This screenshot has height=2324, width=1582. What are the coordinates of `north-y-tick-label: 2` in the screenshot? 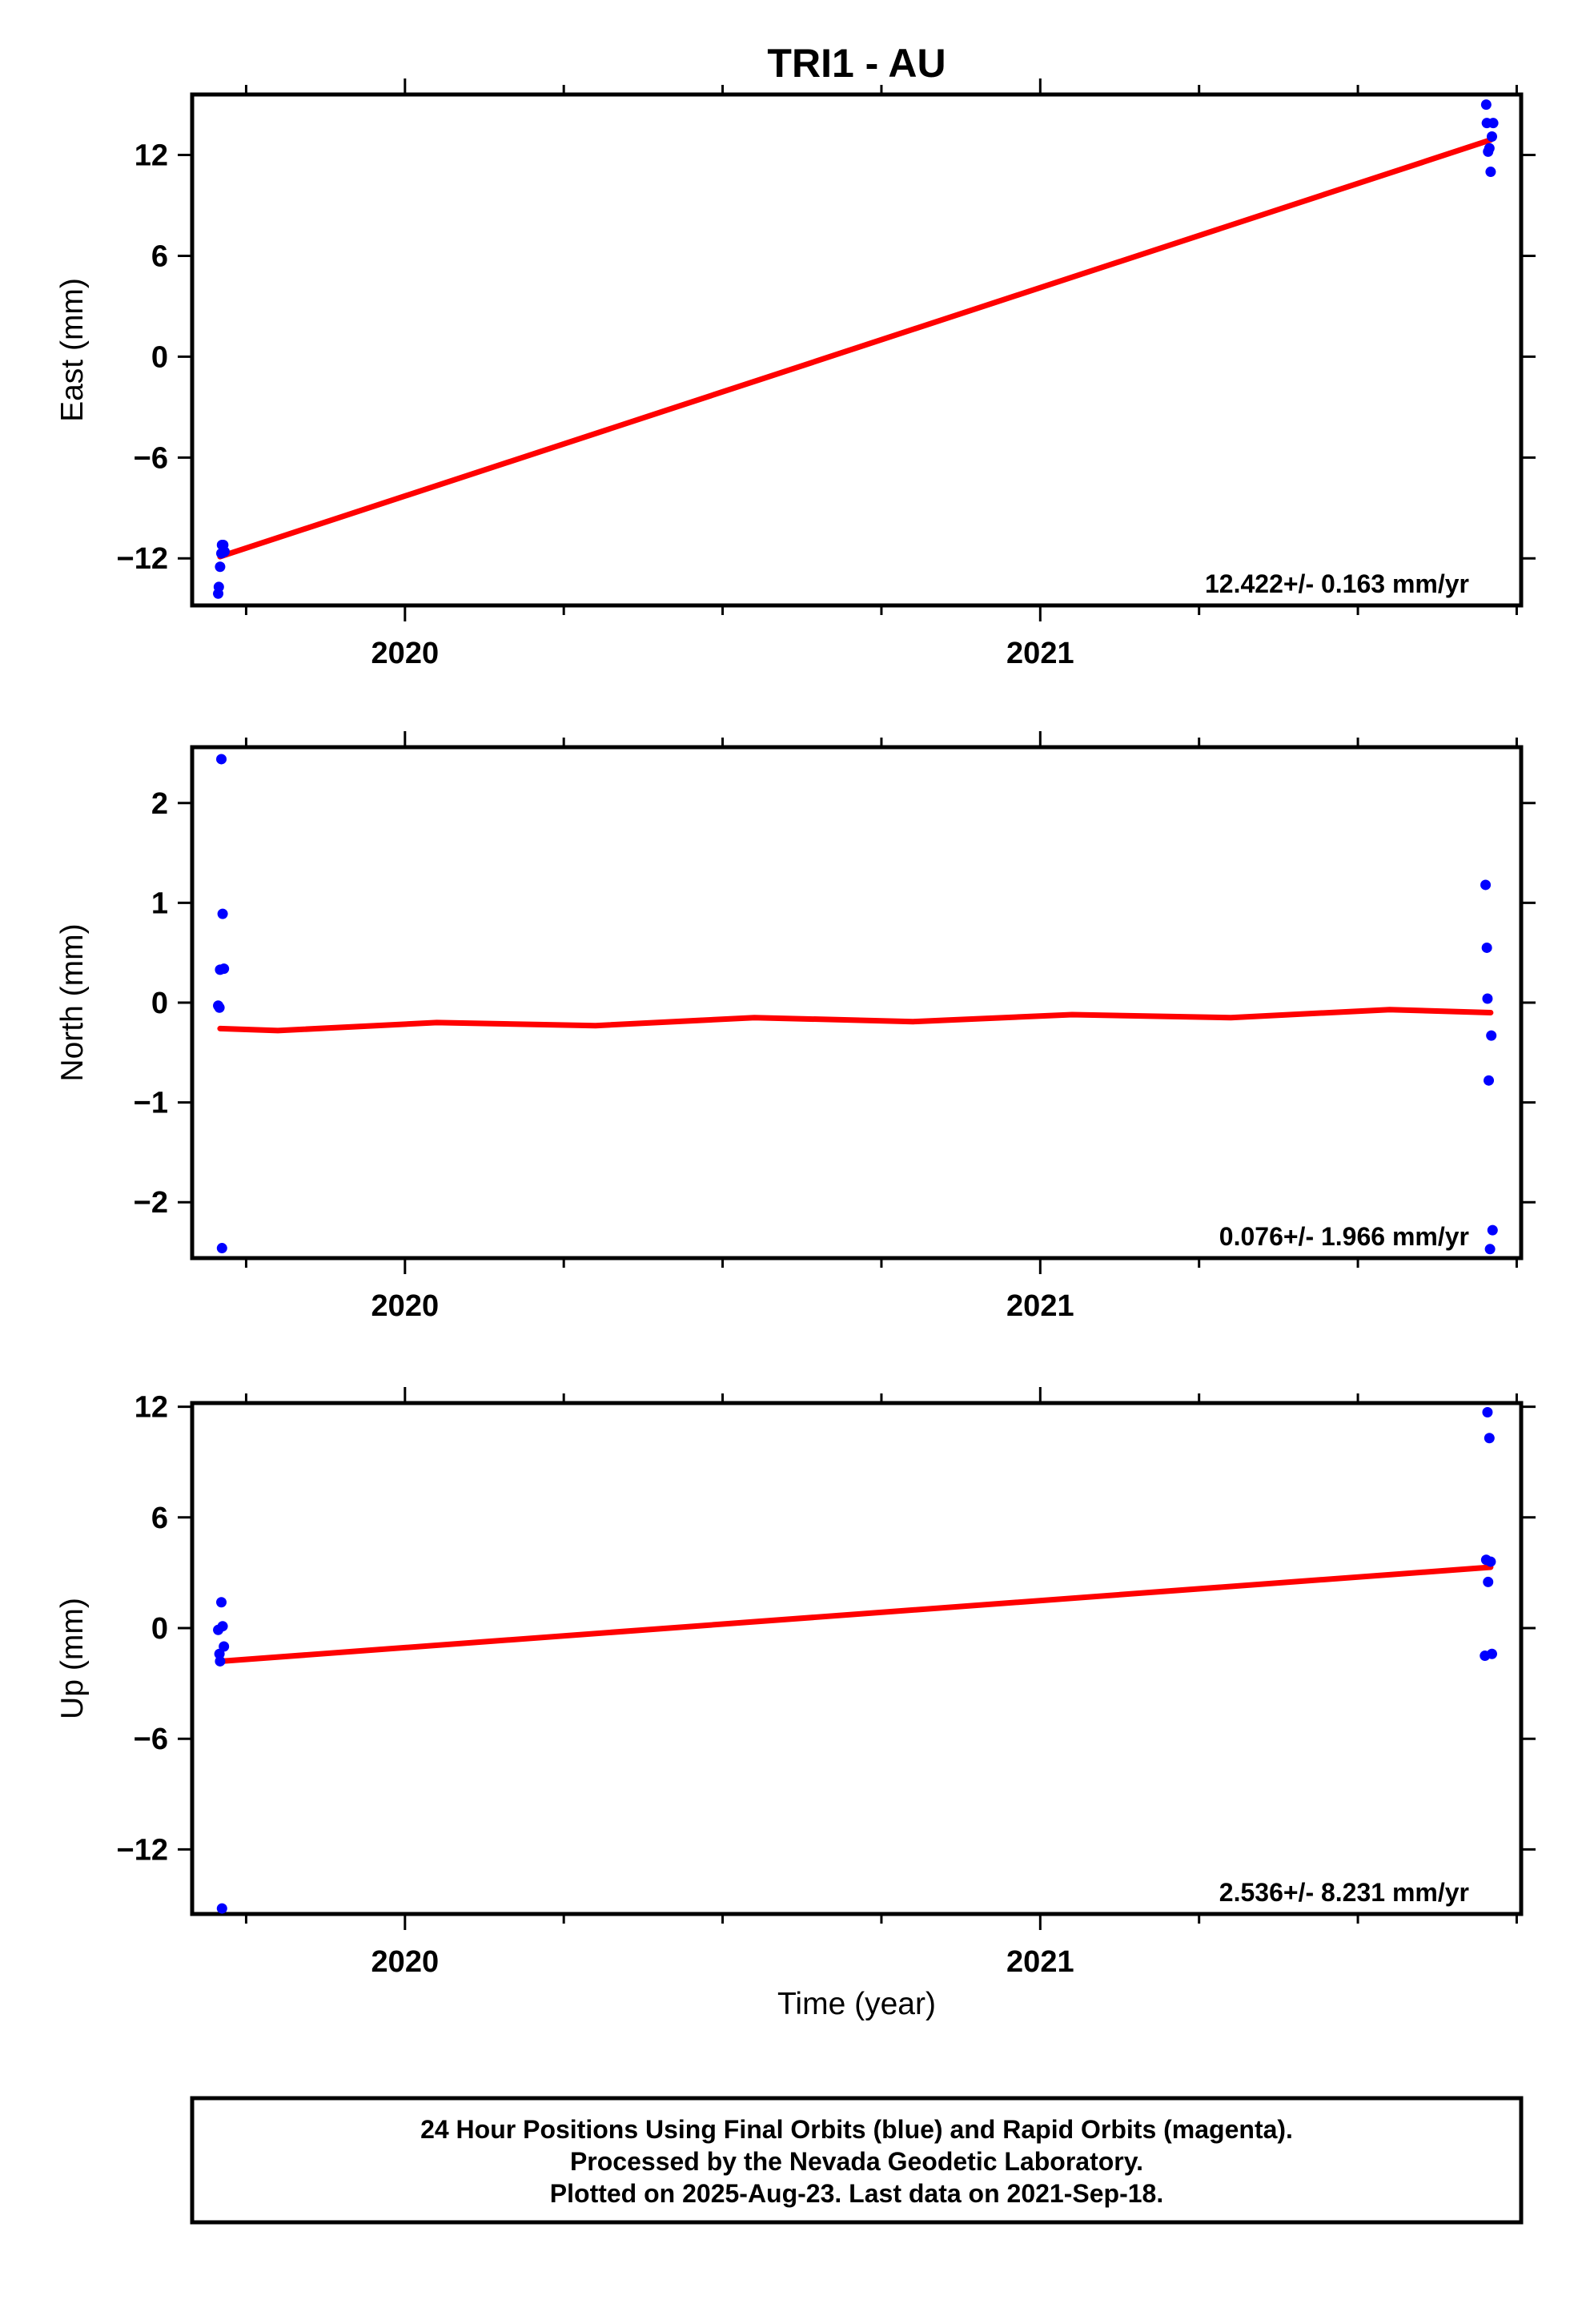 It's located at (159, 804).